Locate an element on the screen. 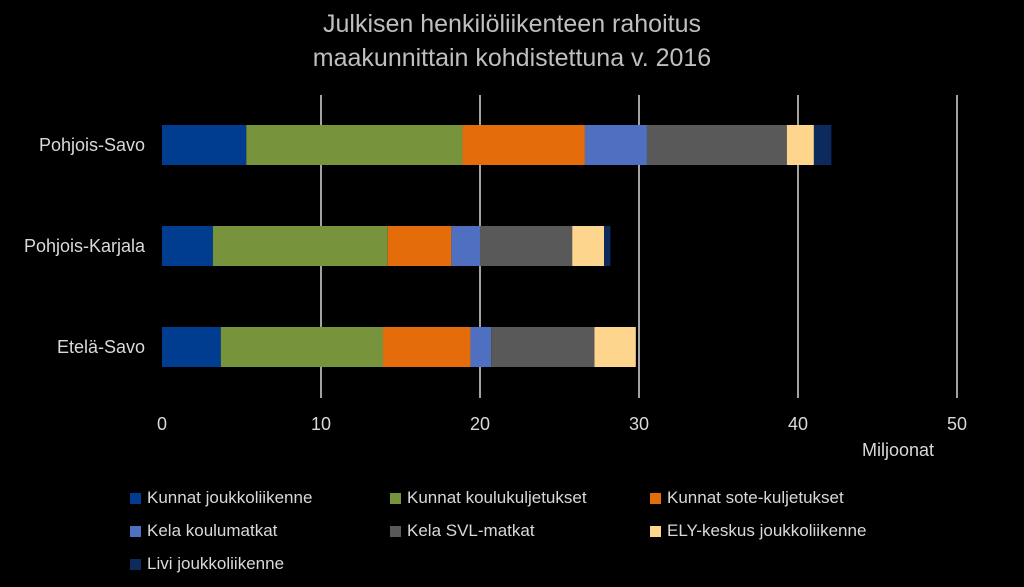 The image size is (1024, 587). legend-item-5: Kela SVL-matkat is located at coordinates (462, 531).